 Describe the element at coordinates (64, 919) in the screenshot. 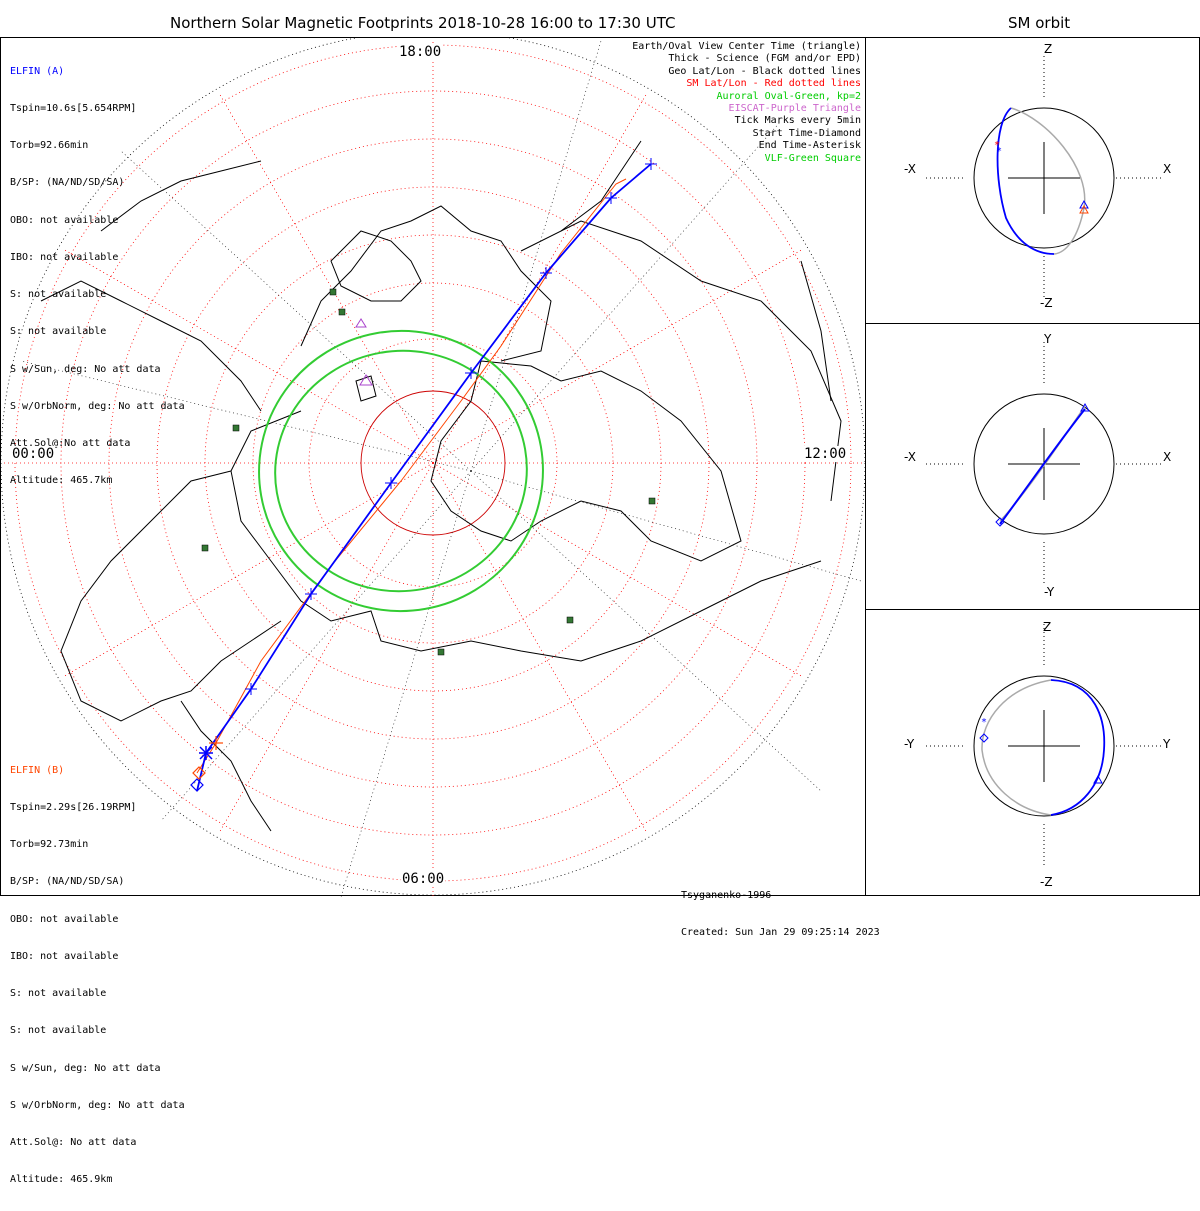

I see `elfin-b-line: OBO: not available` at that location.